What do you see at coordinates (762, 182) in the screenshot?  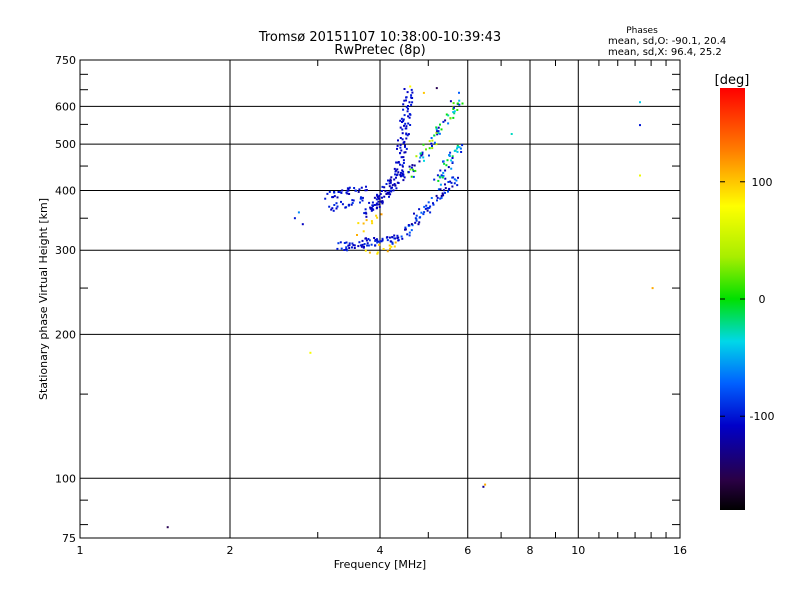 I see `colorbar-tick-label: 100` at bounding box center [762, 182].